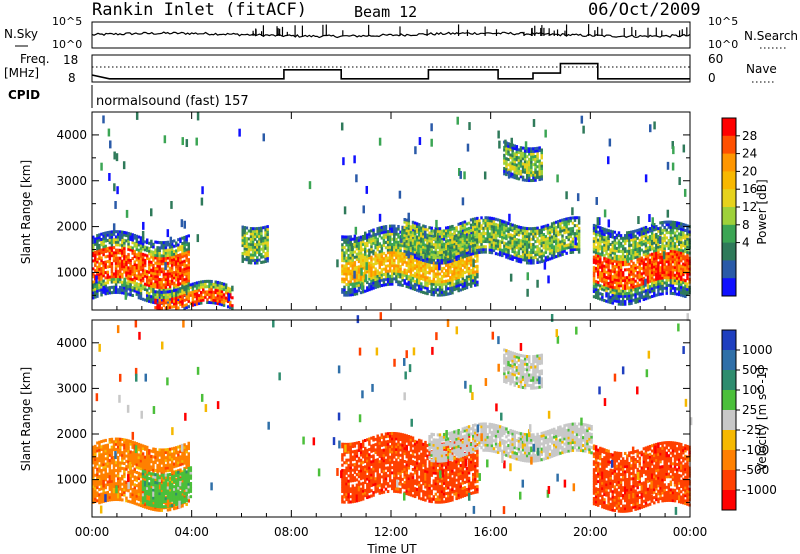 This screenshot has width=800, height=554. I want to click on noise-sky-label: N.Sky, so click(21, 34).